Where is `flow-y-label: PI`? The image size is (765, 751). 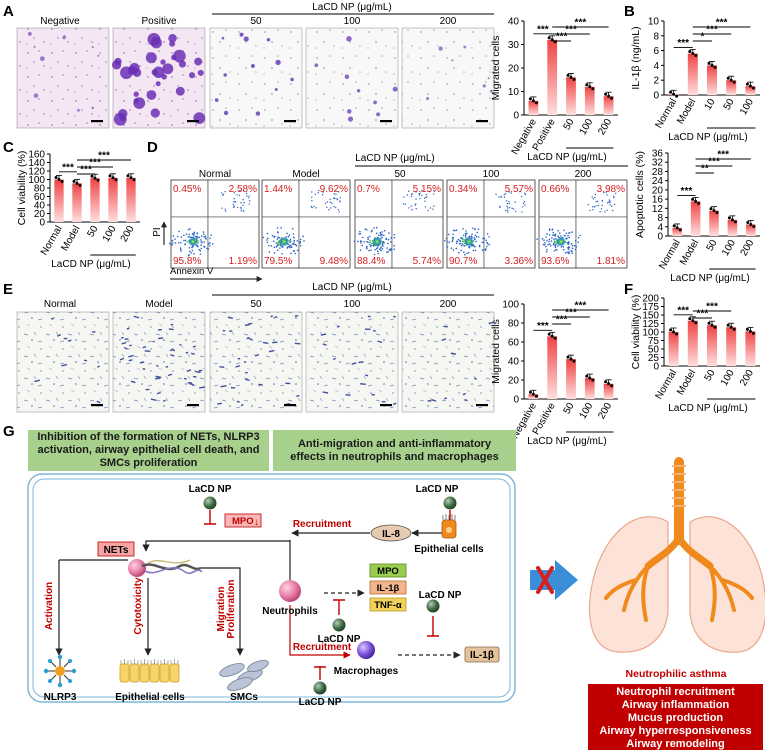 flow-y-label: PI is located at coordinates (157, 231).